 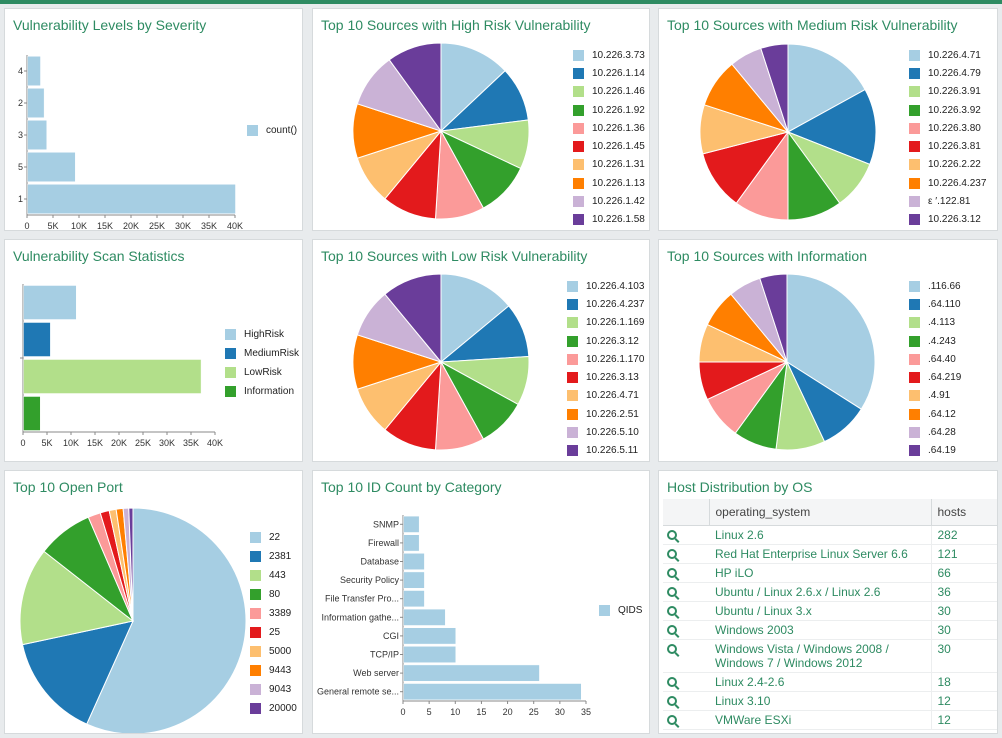 I want to click on legend-item: 10.226.3.92, so click(x=947, y=110).